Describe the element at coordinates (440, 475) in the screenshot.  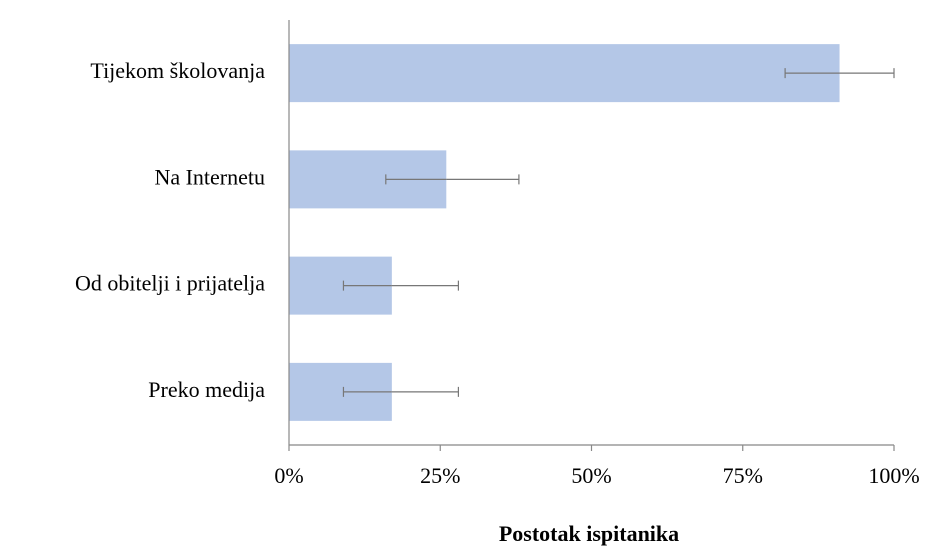
I see `x-tick-label: 25%` at that location.